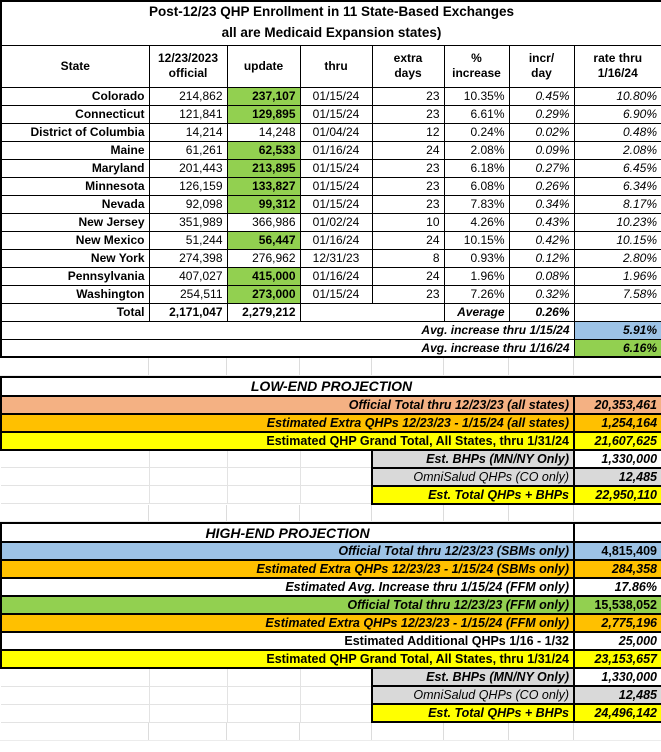  What do you see at coordinates (541, 312) in the screenshot?
I see `average-value-cell: 0.26%` at bounding box center [541, 312].